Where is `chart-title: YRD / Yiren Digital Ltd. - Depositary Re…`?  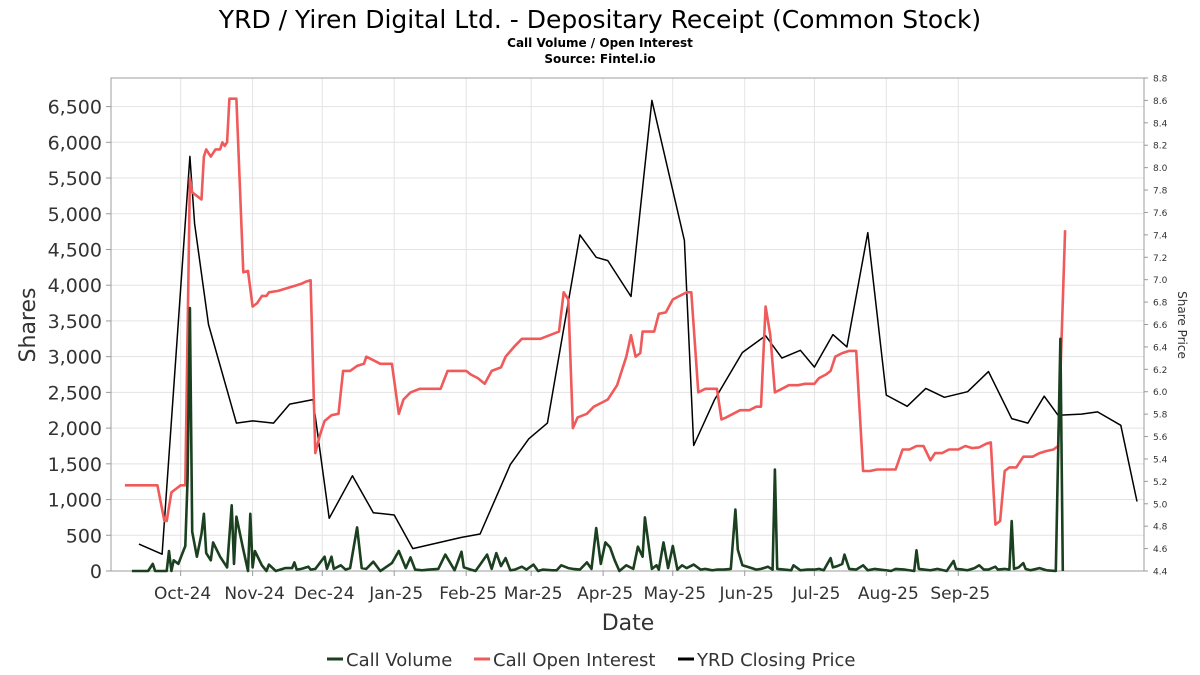 chart-title: YRD / Yiren Digital Ltd. - Depositary Re… is located at coordinates (599, 19).